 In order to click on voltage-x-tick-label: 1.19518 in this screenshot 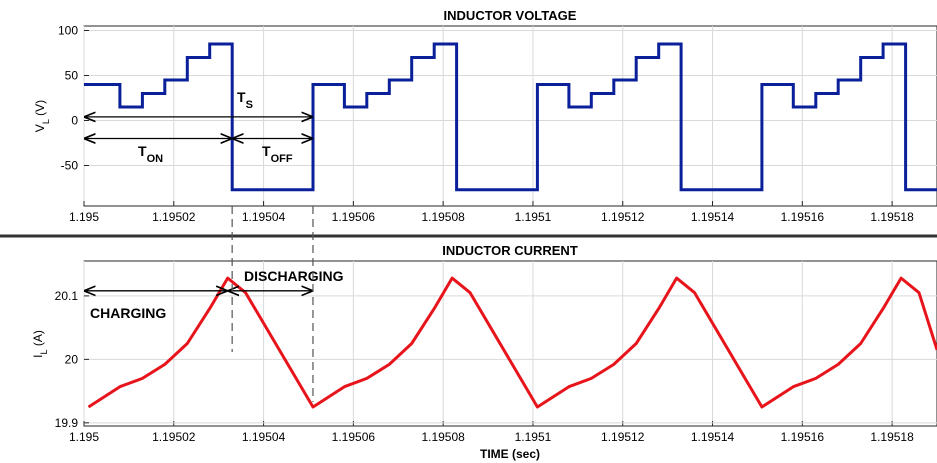, I will do `click(892, 217)`.